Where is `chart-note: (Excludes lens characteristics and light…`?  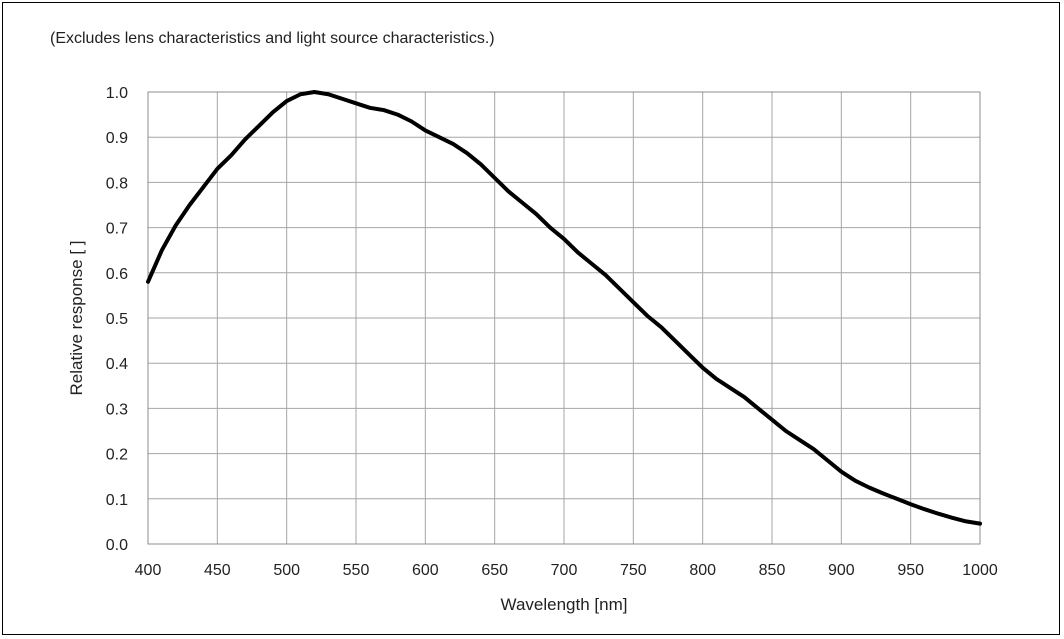 chart-note: (Excludes lens characteristics and light… is located at coordinates (272, 38).